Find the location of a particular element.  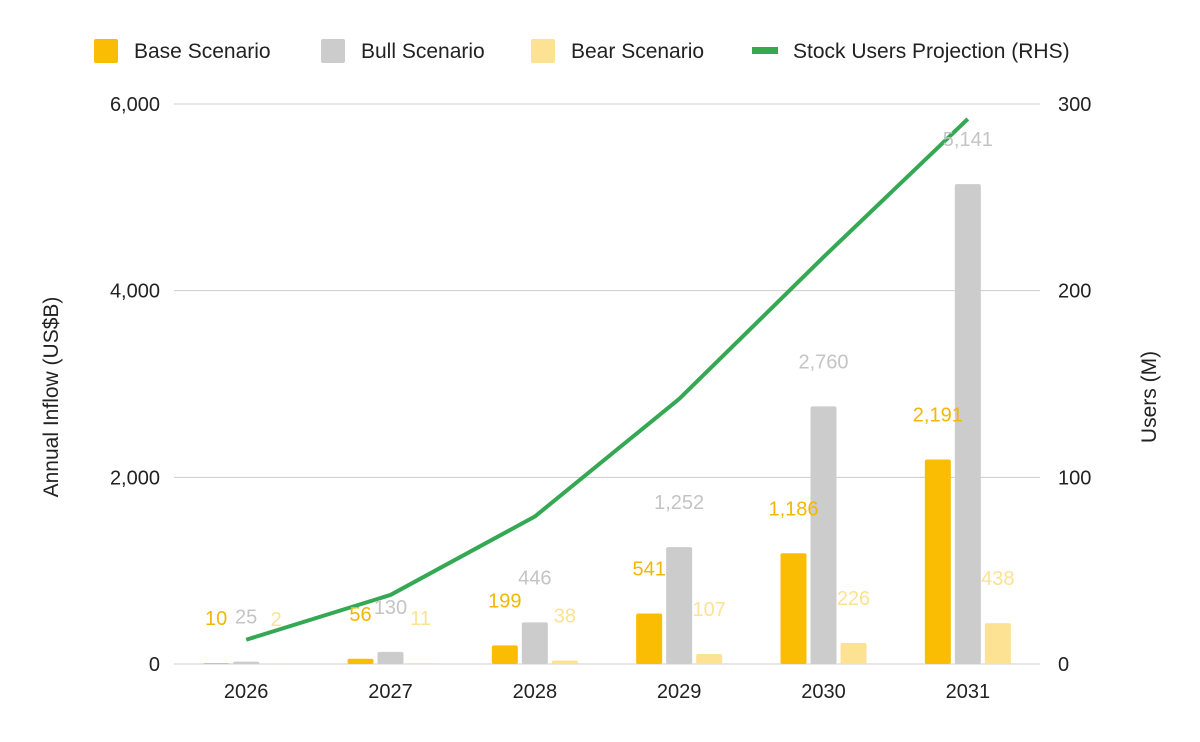

bar-data-label: 2,191 is located at coordinates (938, 416).